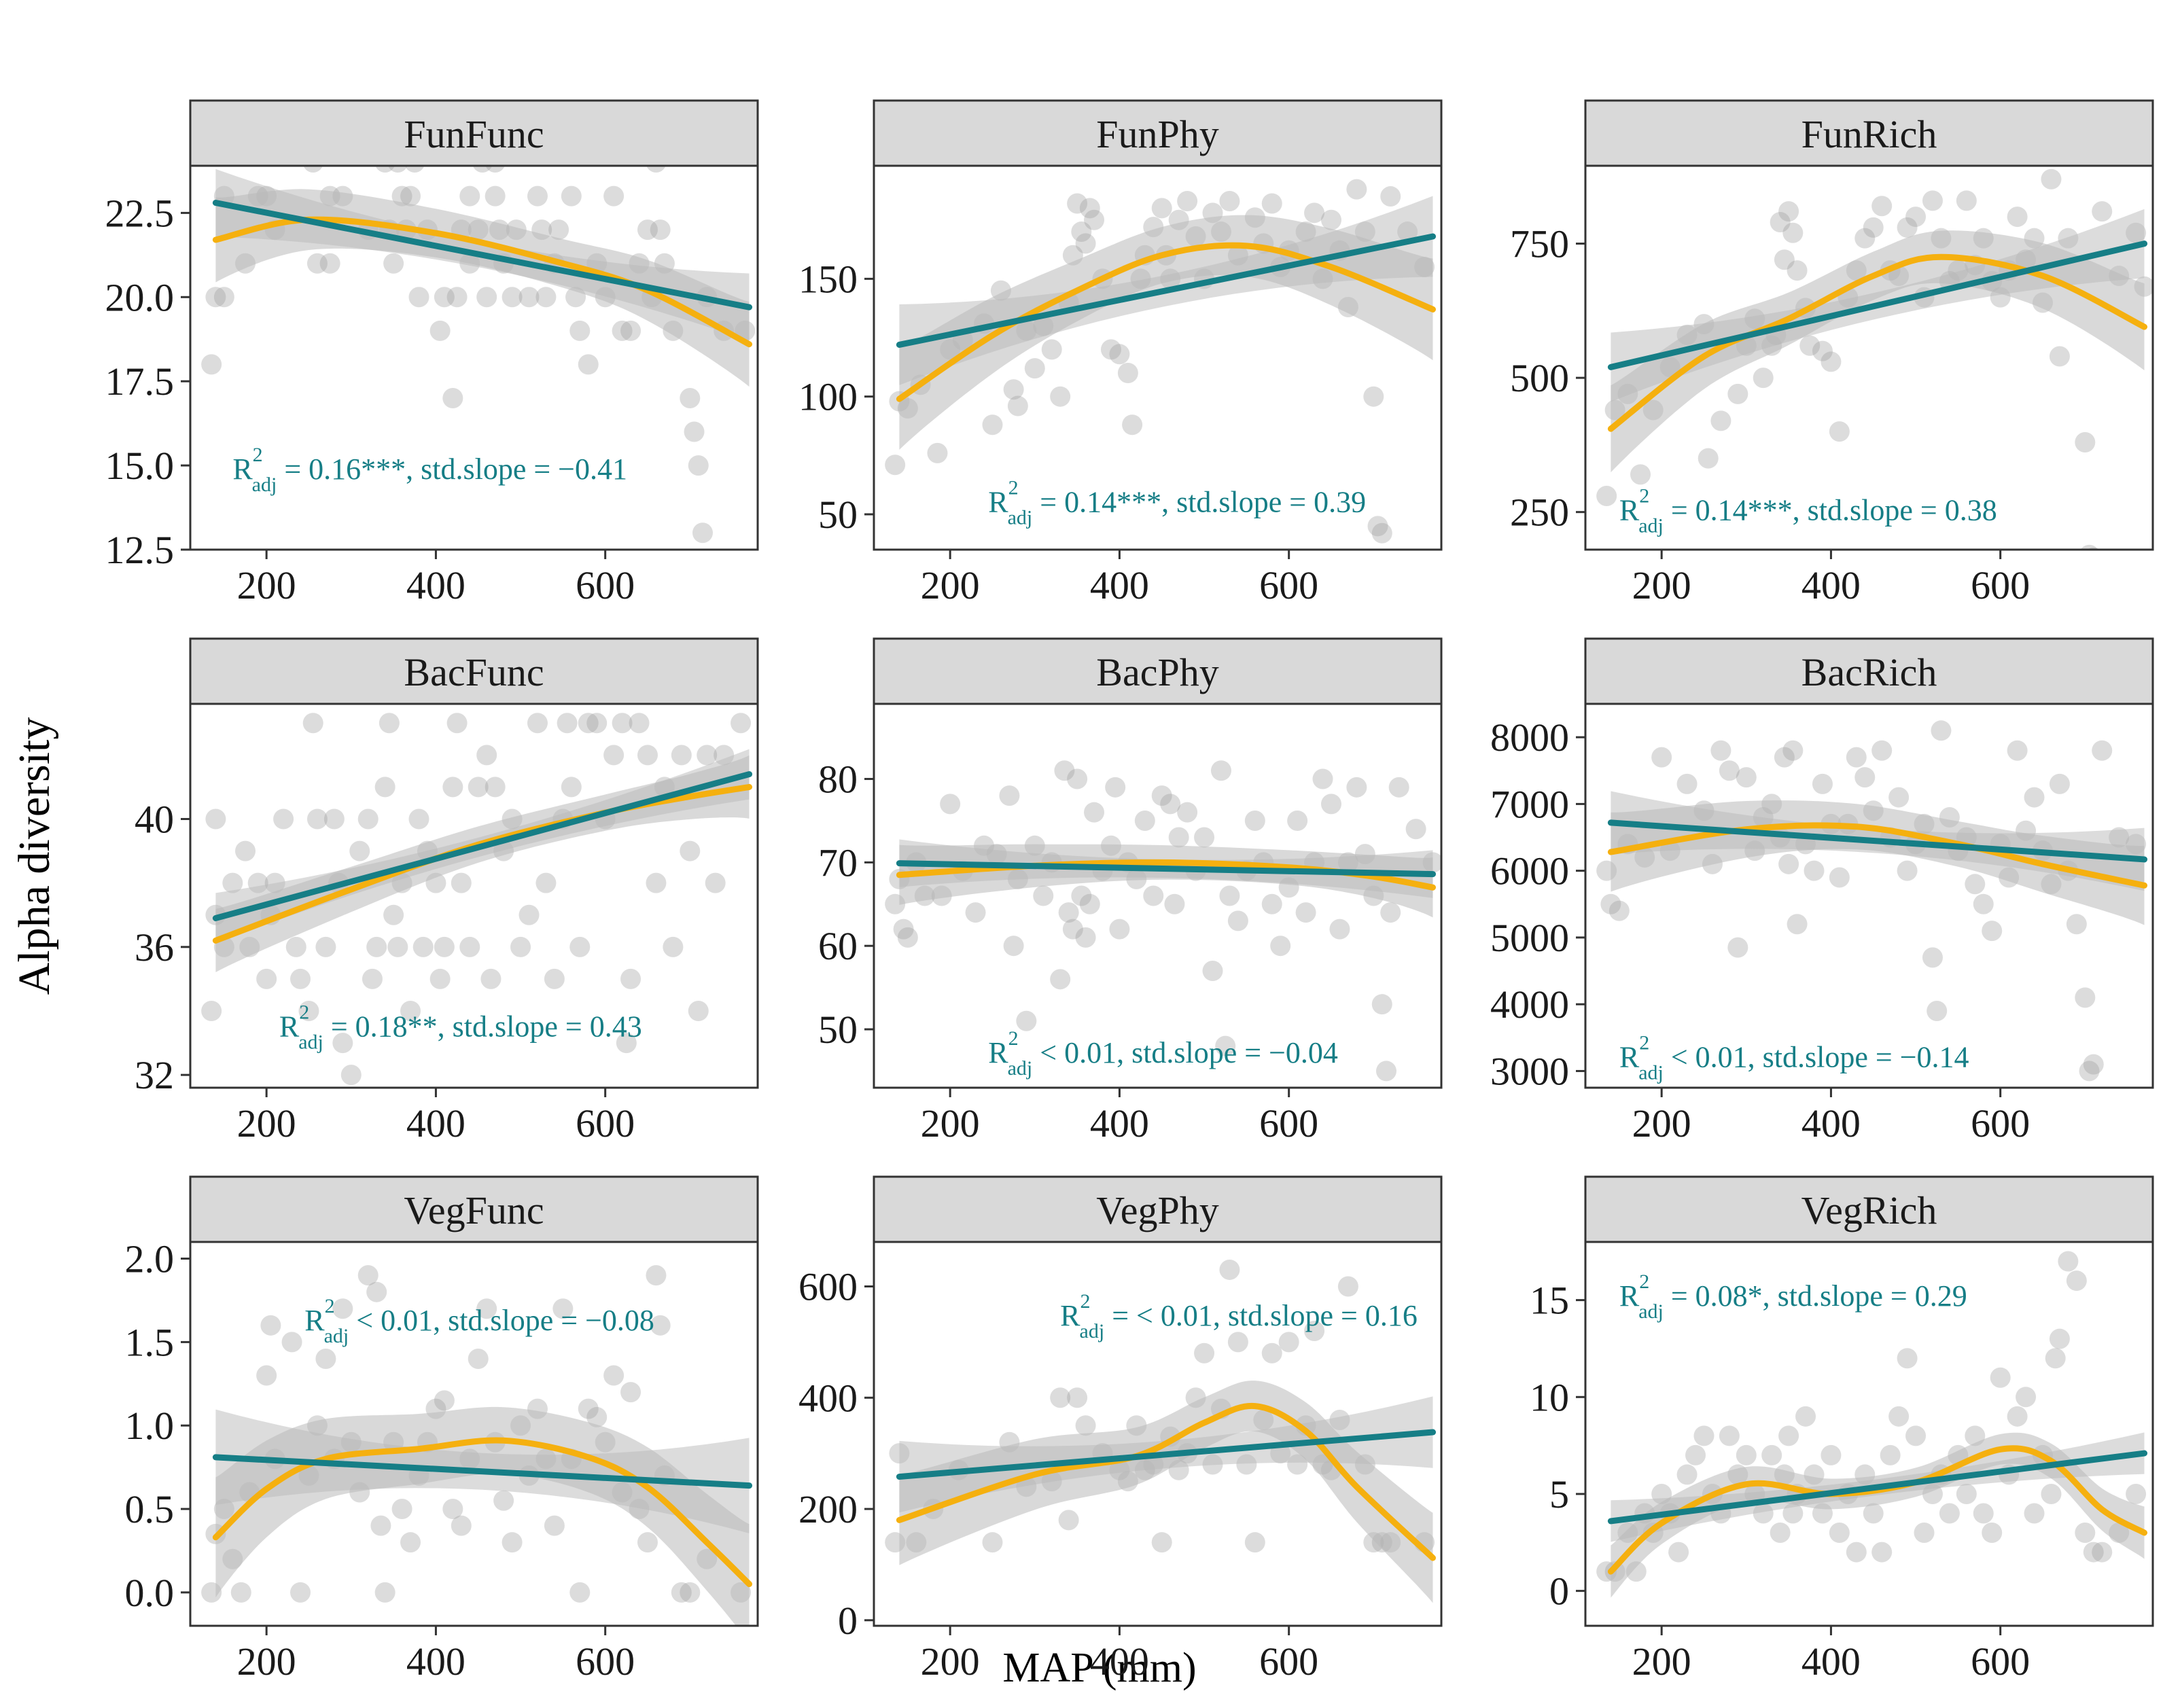 The height and width of the screenshot is (1708, 2180). Describe the element at coordinates (1158, 671) in the screenshot. I see `facet-strip` at that location.